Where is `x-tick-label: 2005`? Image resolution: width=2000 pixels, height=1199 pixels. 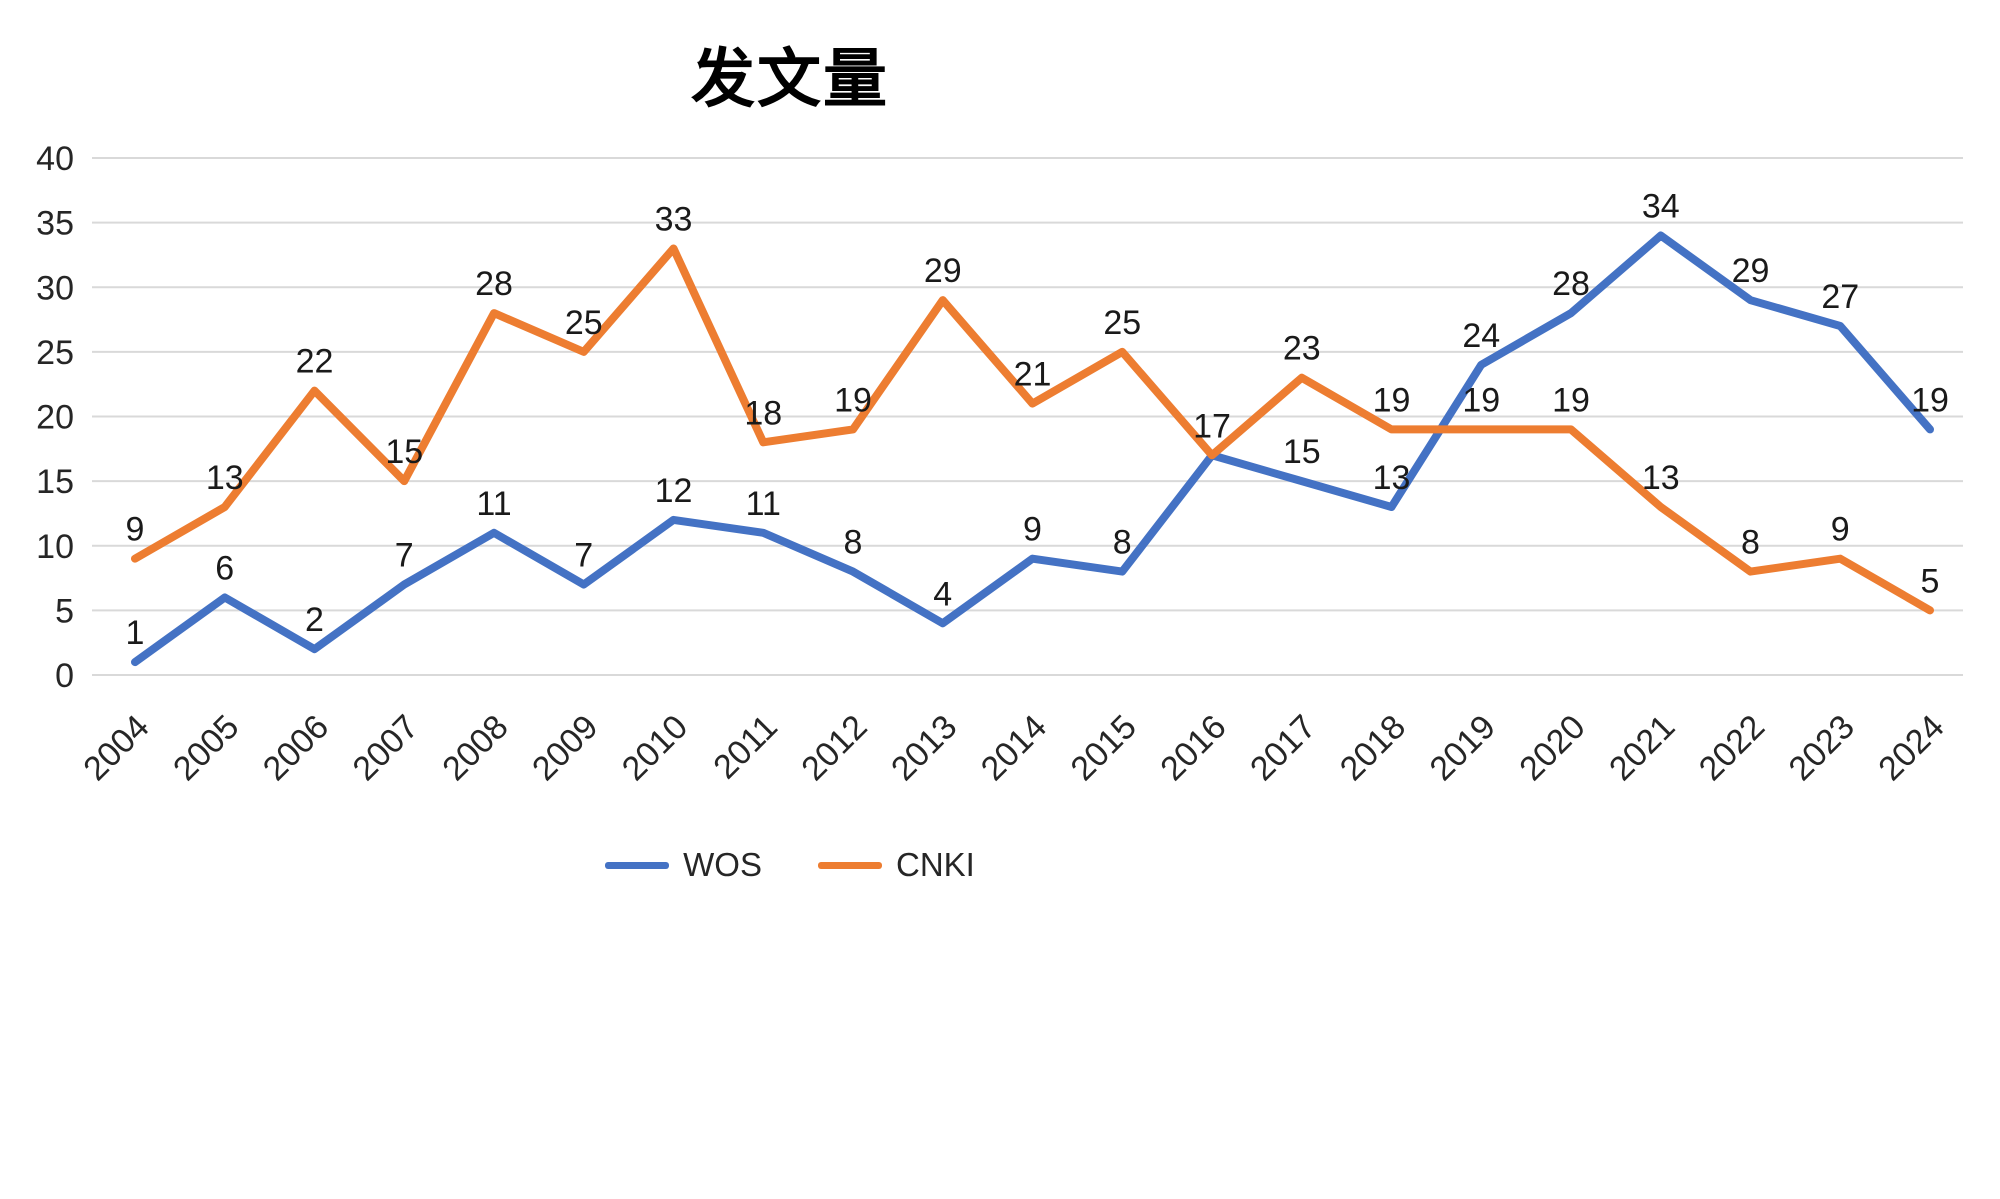 x-tick-label: 2005 is located at coordinates (206, 748).